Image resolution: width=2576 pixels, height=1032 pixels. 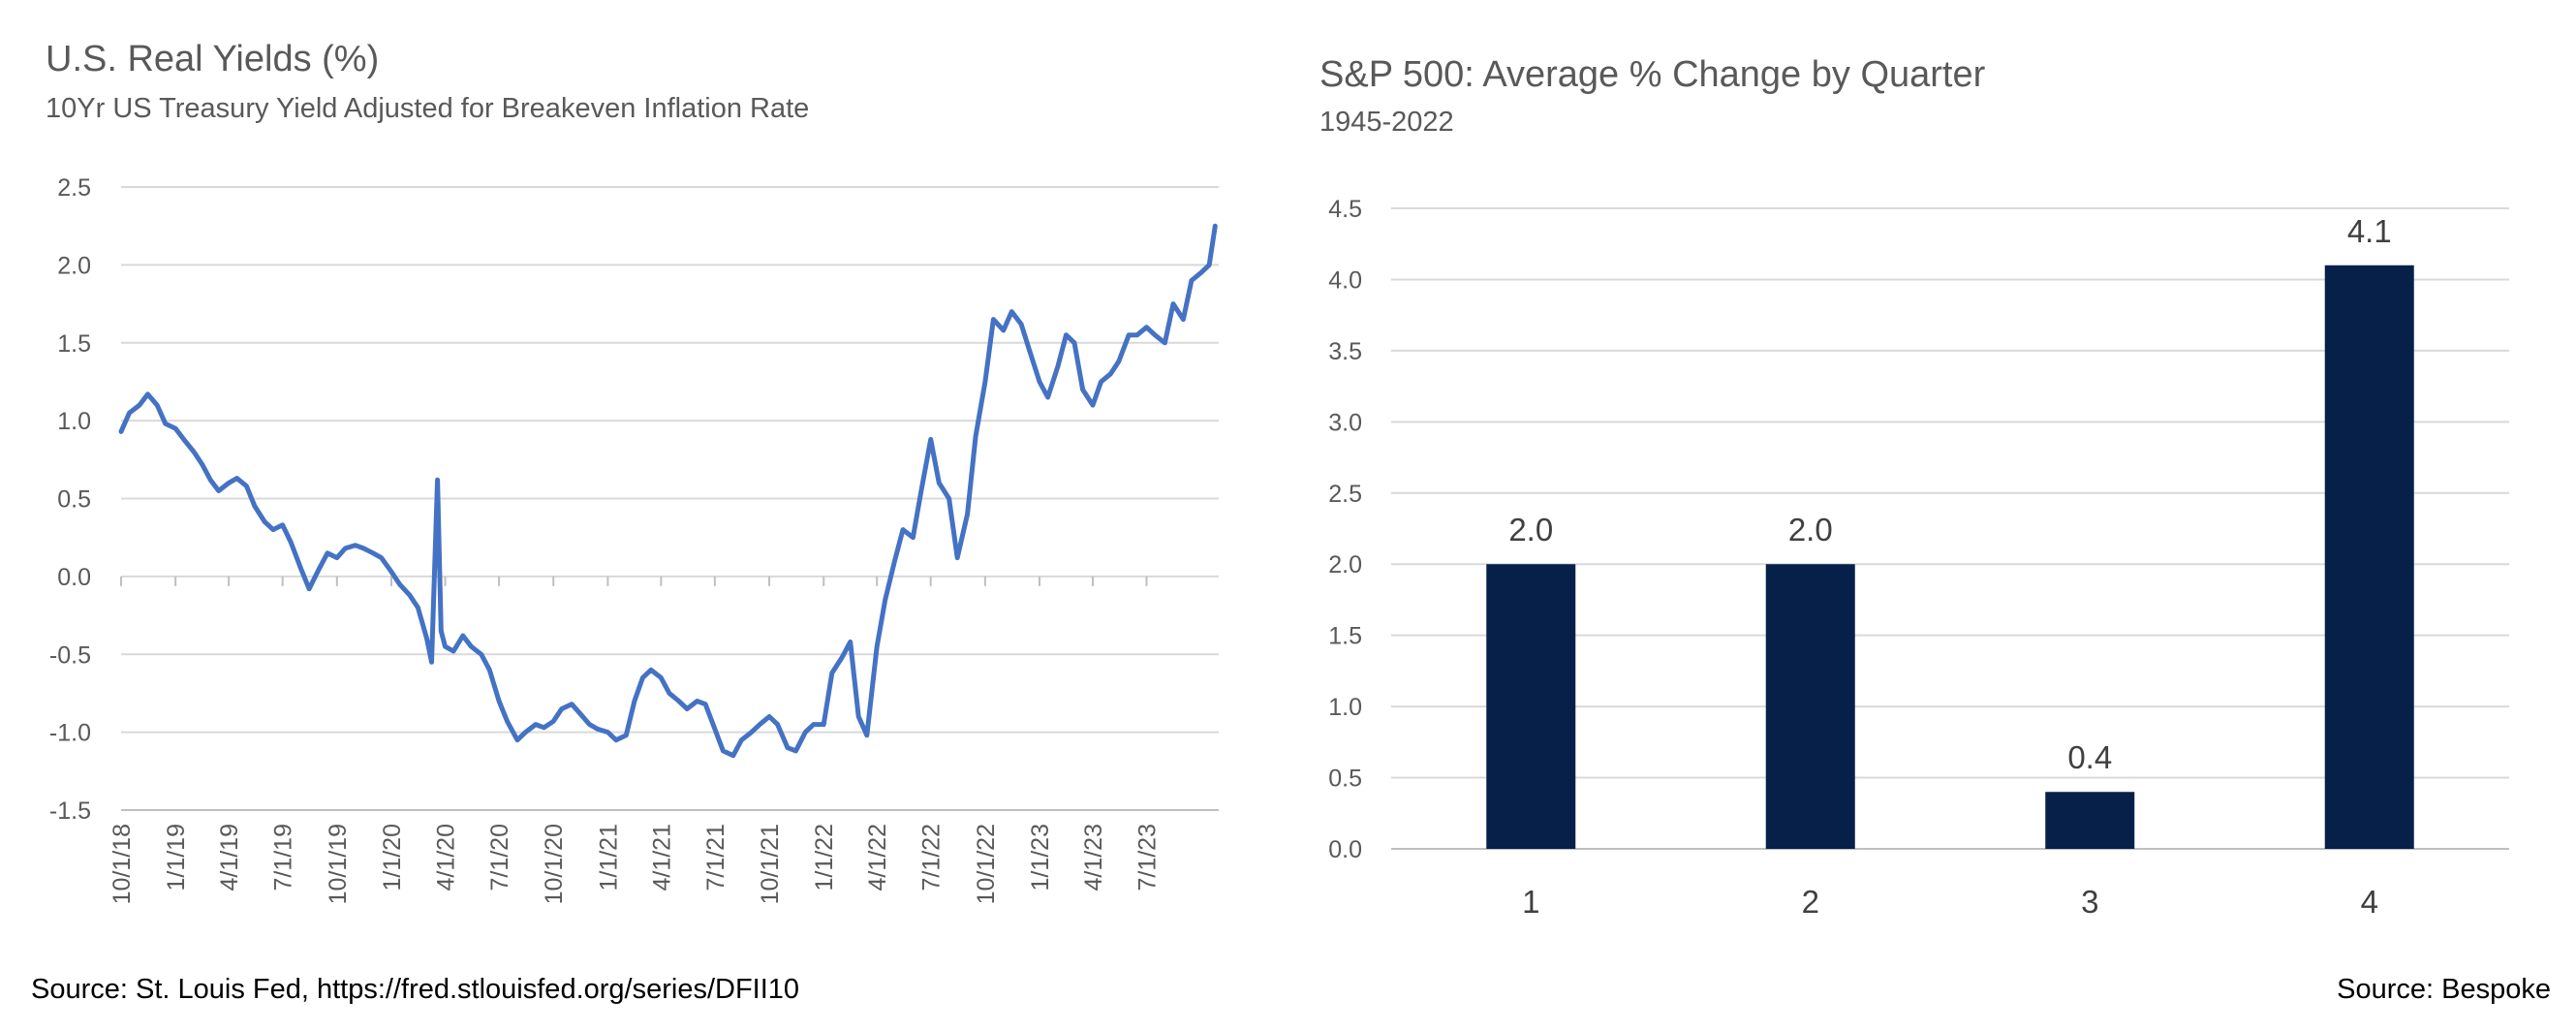 What do you see at coordinates (74, 500) in the screenshot?
I see `left-y-tick-label: 0.5` at bounding box center [74, 500].